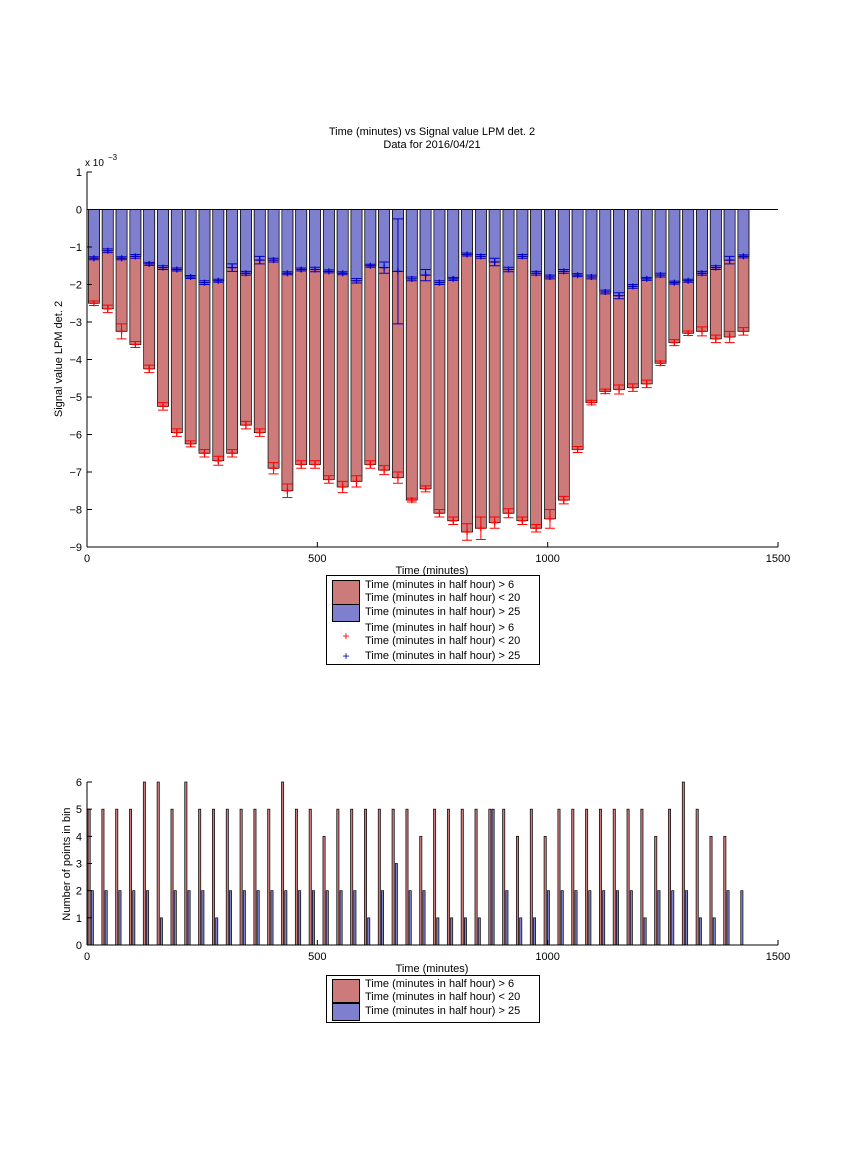 This screenshot has width=864, height=1152. Describe the element at coordinates (79, 783) in the screenshot. I see `y-tick-label: 6` at that location.